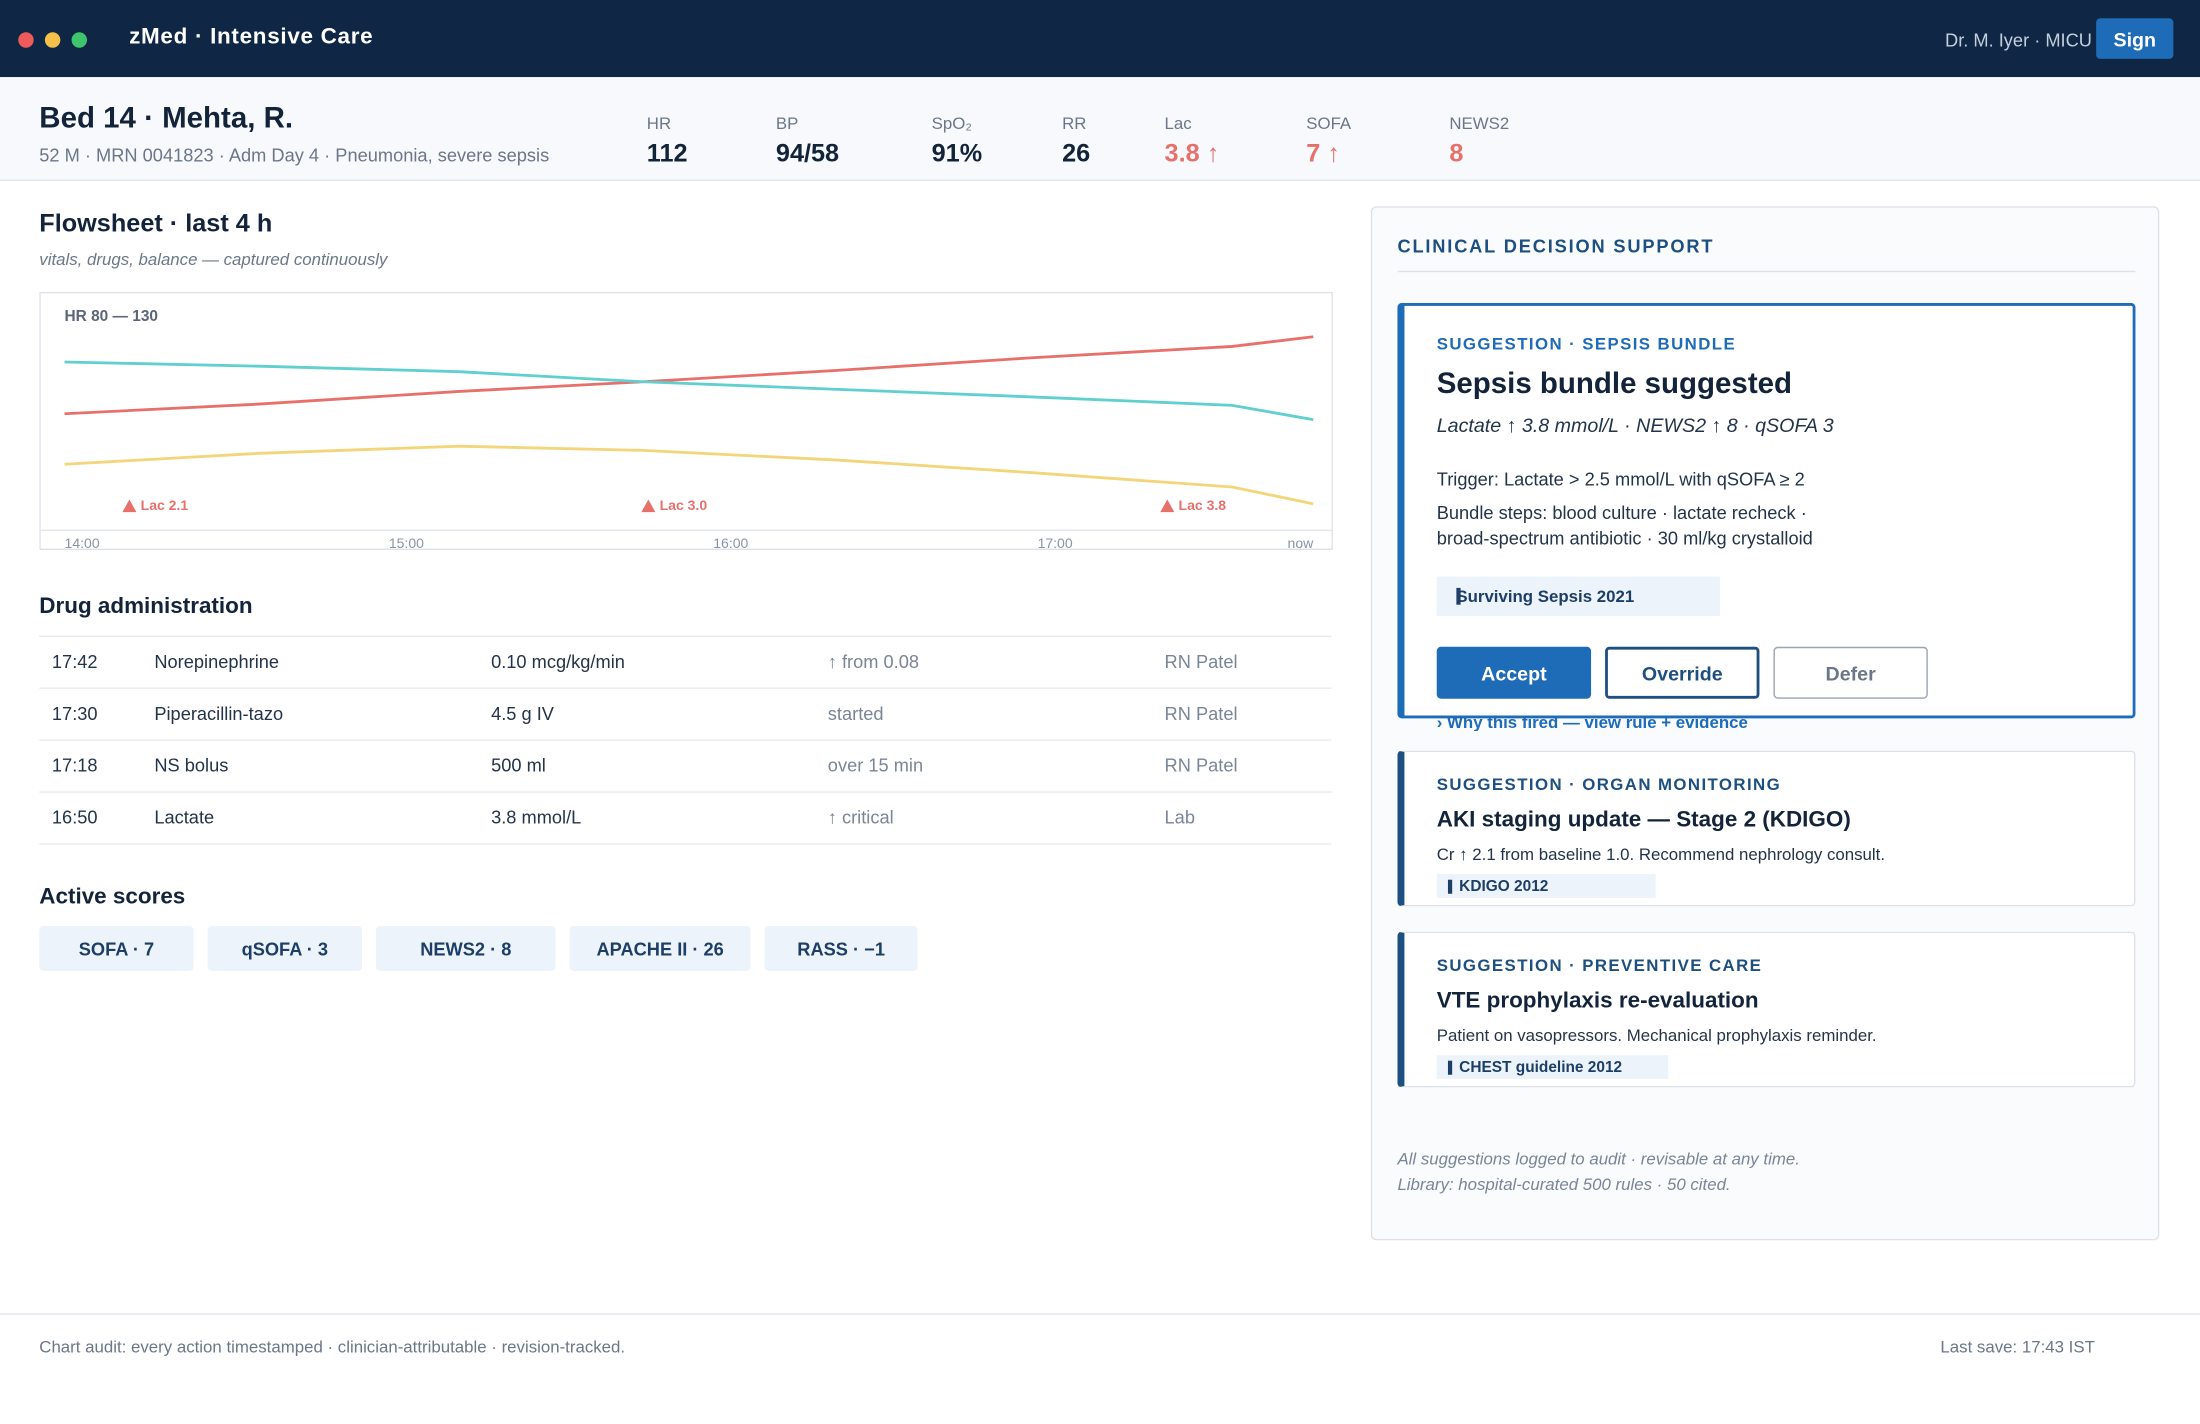 The image size is (2200, 1424). I want to click on score-chip: APACHE II · 26, so click(660, 948).